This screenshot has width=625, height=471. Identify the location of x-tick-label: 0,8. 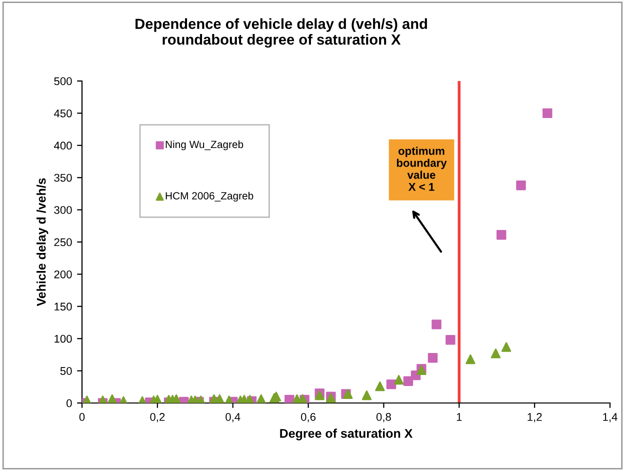
(383, 417).